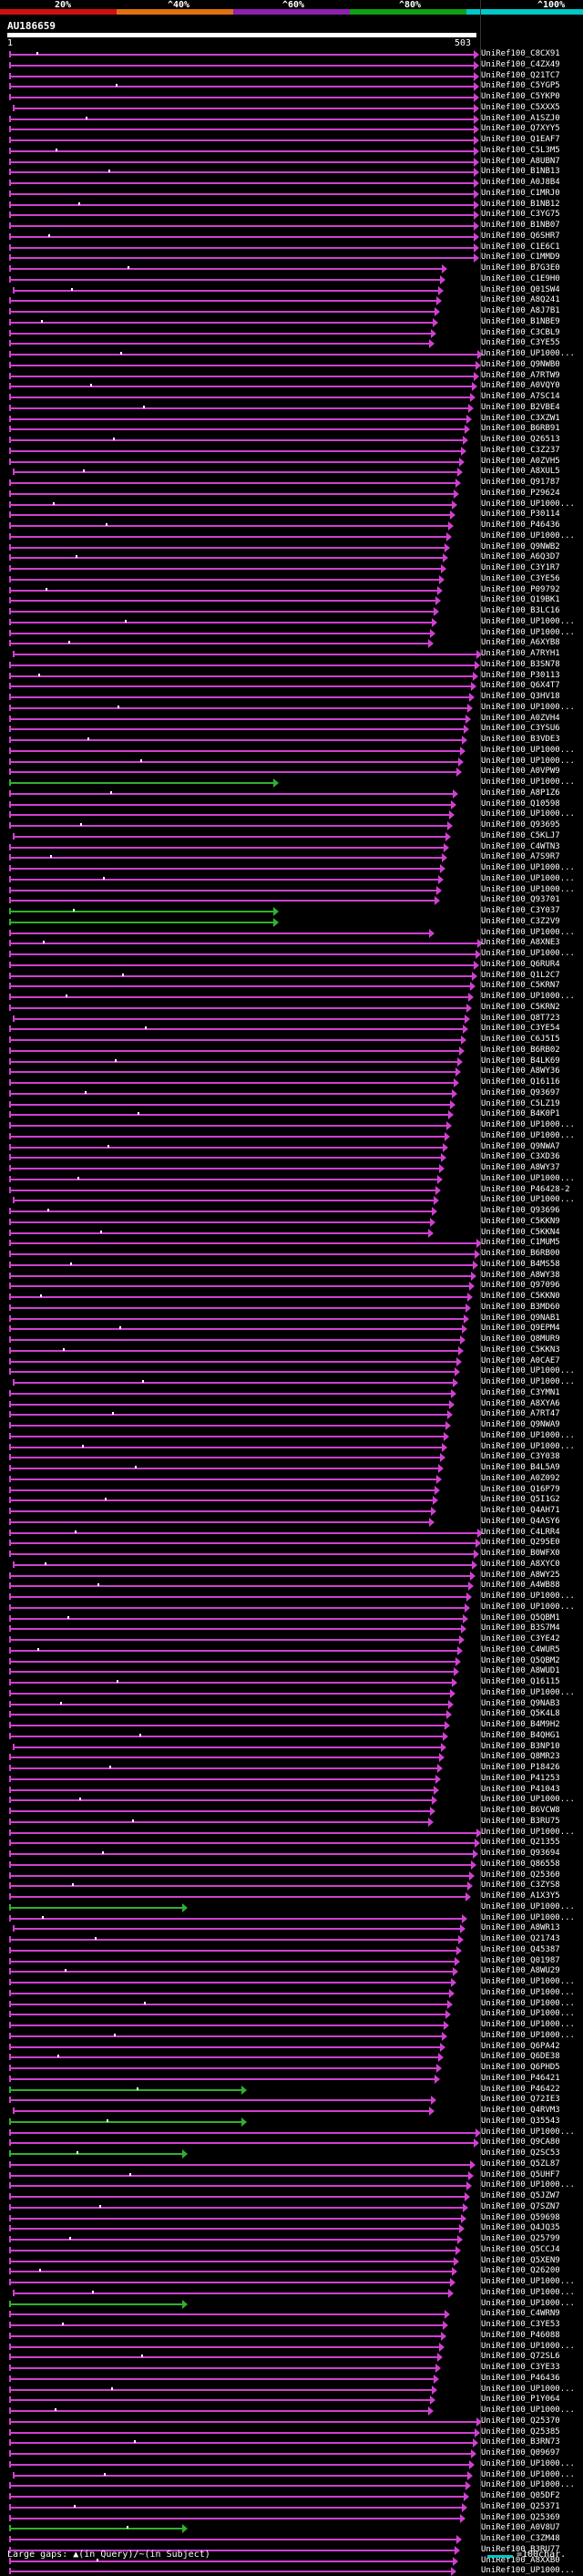 This screenshot has height=2576, width=583. Describe the element at coordinates (291, 825) in the screenshot. I see `hit-row: UniRef100_Q93695` at that location.